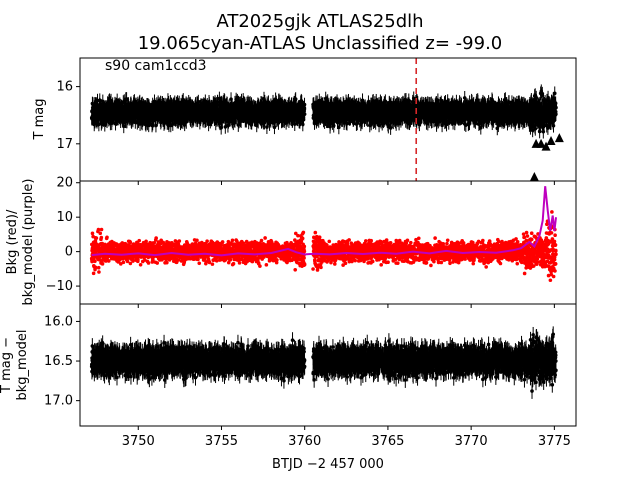 Image resolution: width=640 pixels, height=480 pixels. I want to click on chart-title-line1: AT2025gjk ATLAS25dlh, so click(319, 21).